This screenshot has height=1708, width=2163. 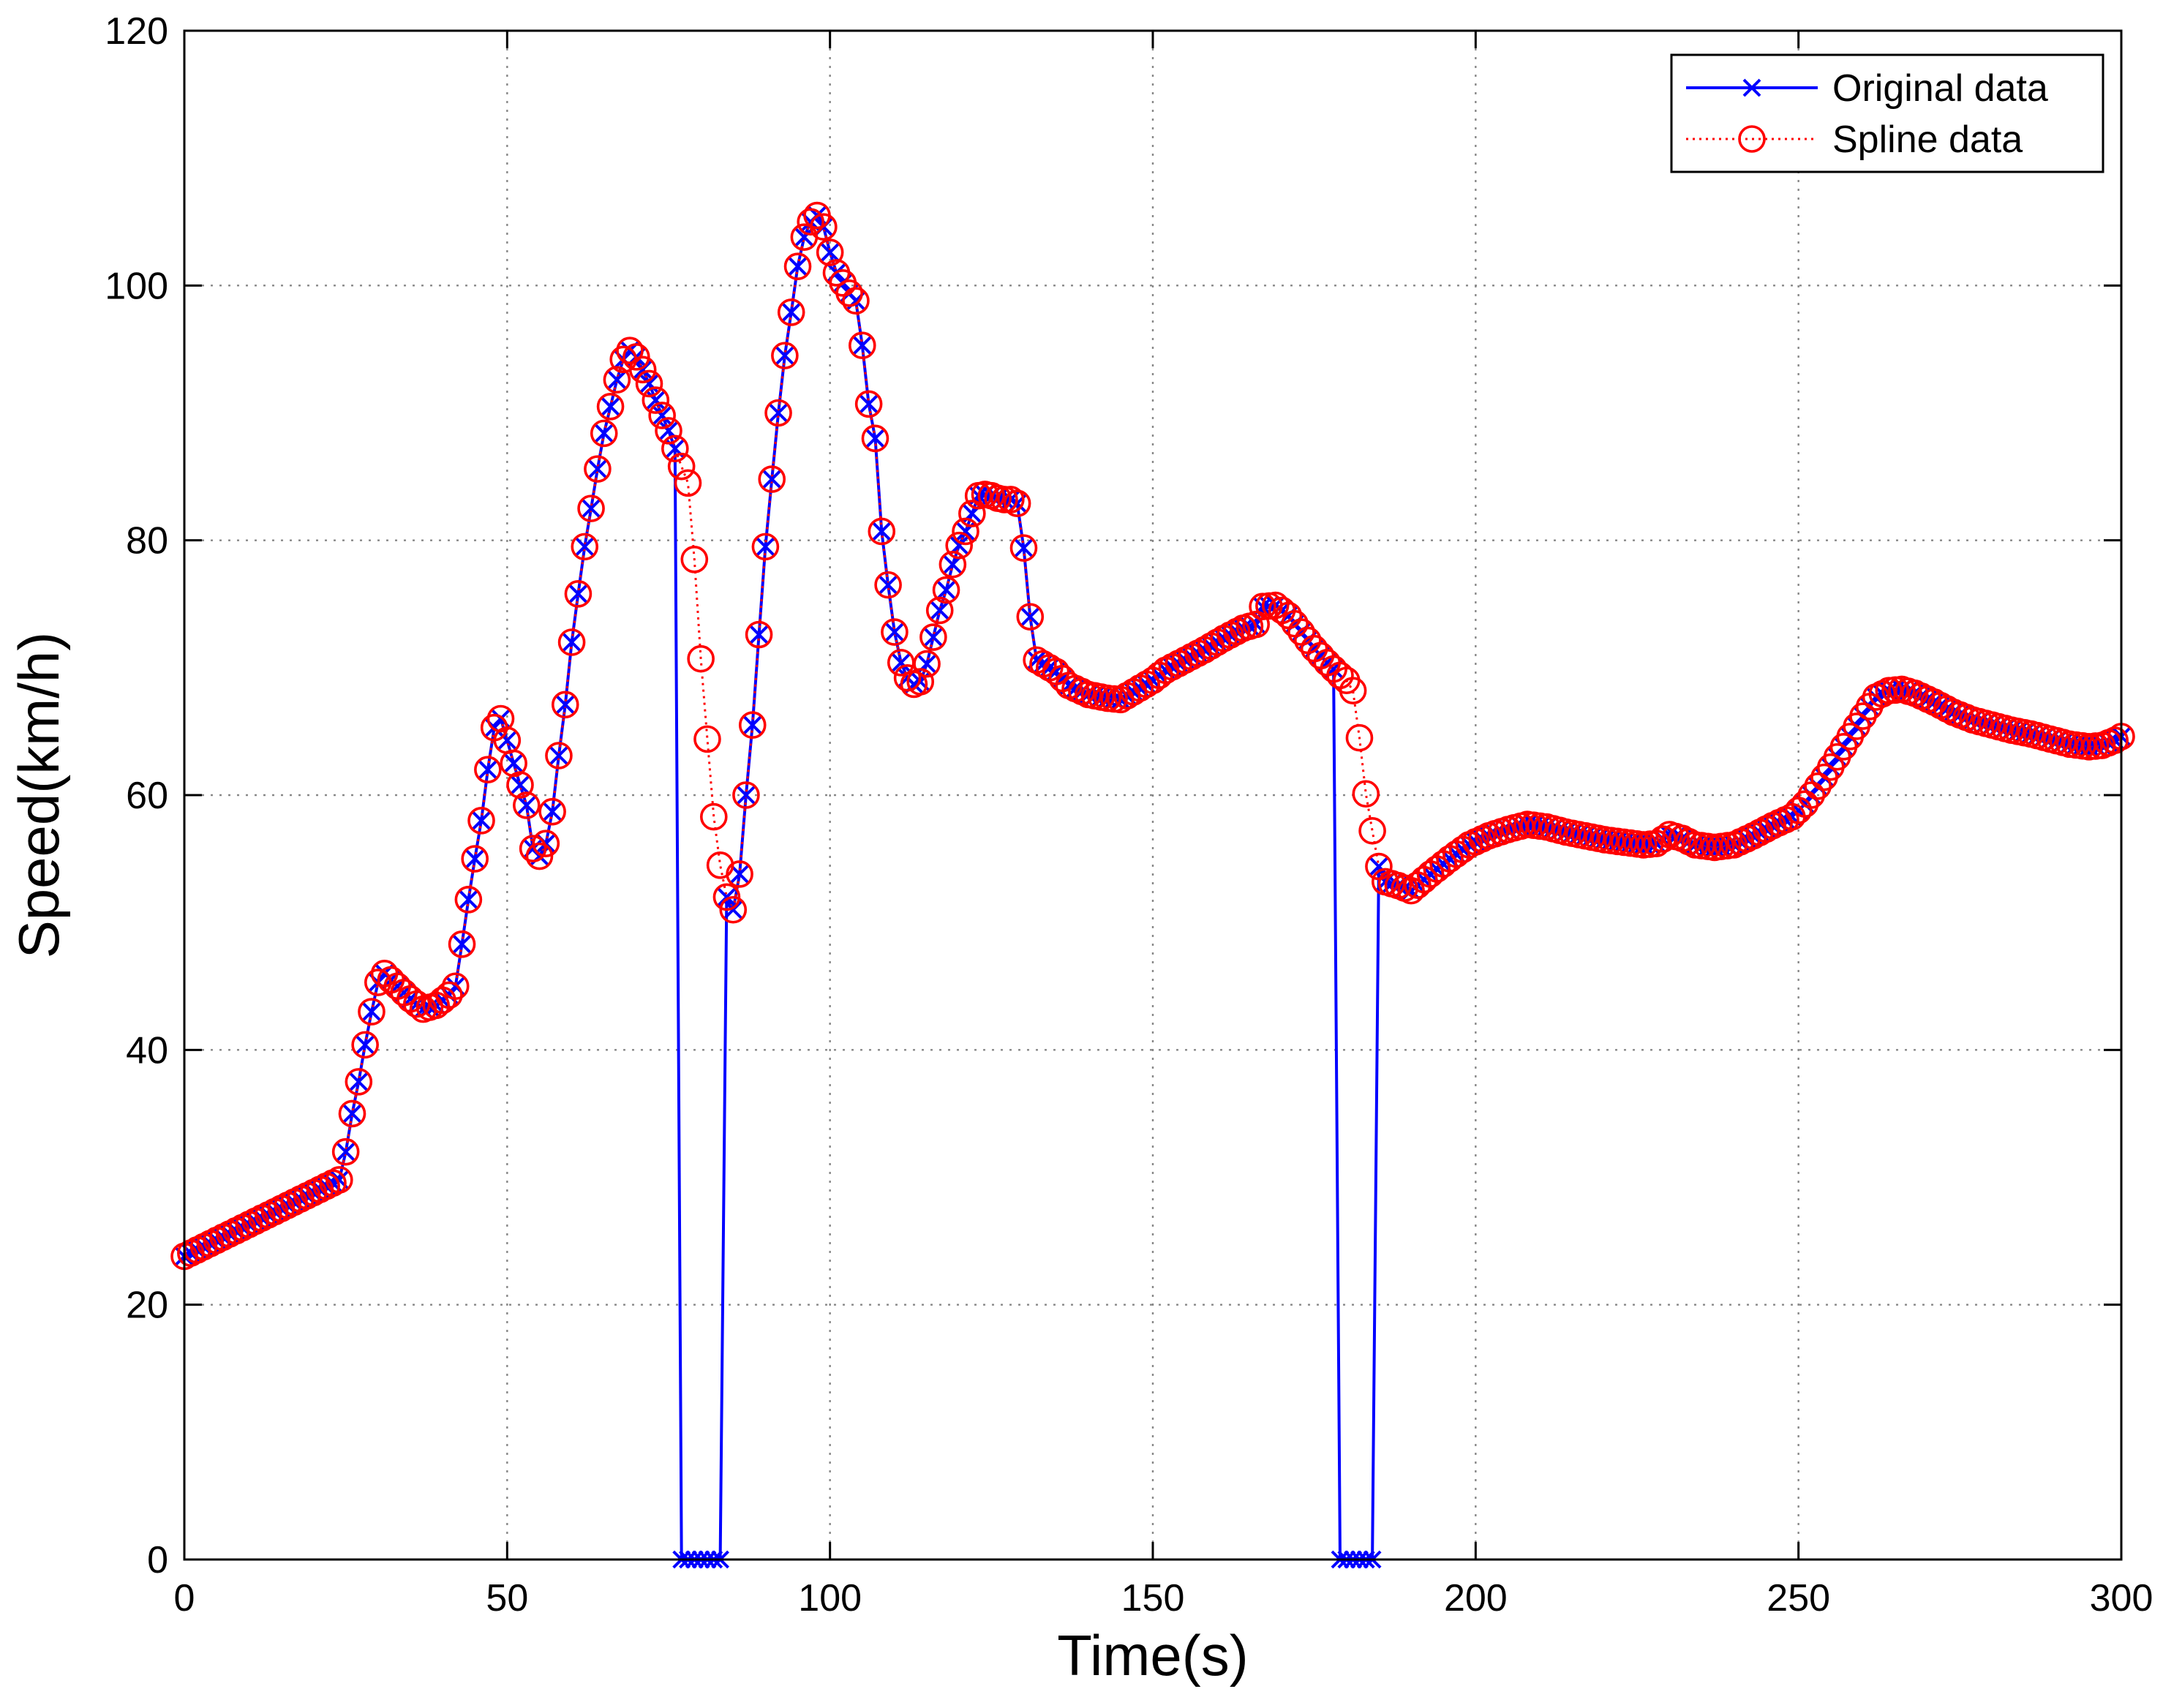 I want to click on x-axis-title: Time(s), so click(x=1152, y=1655).